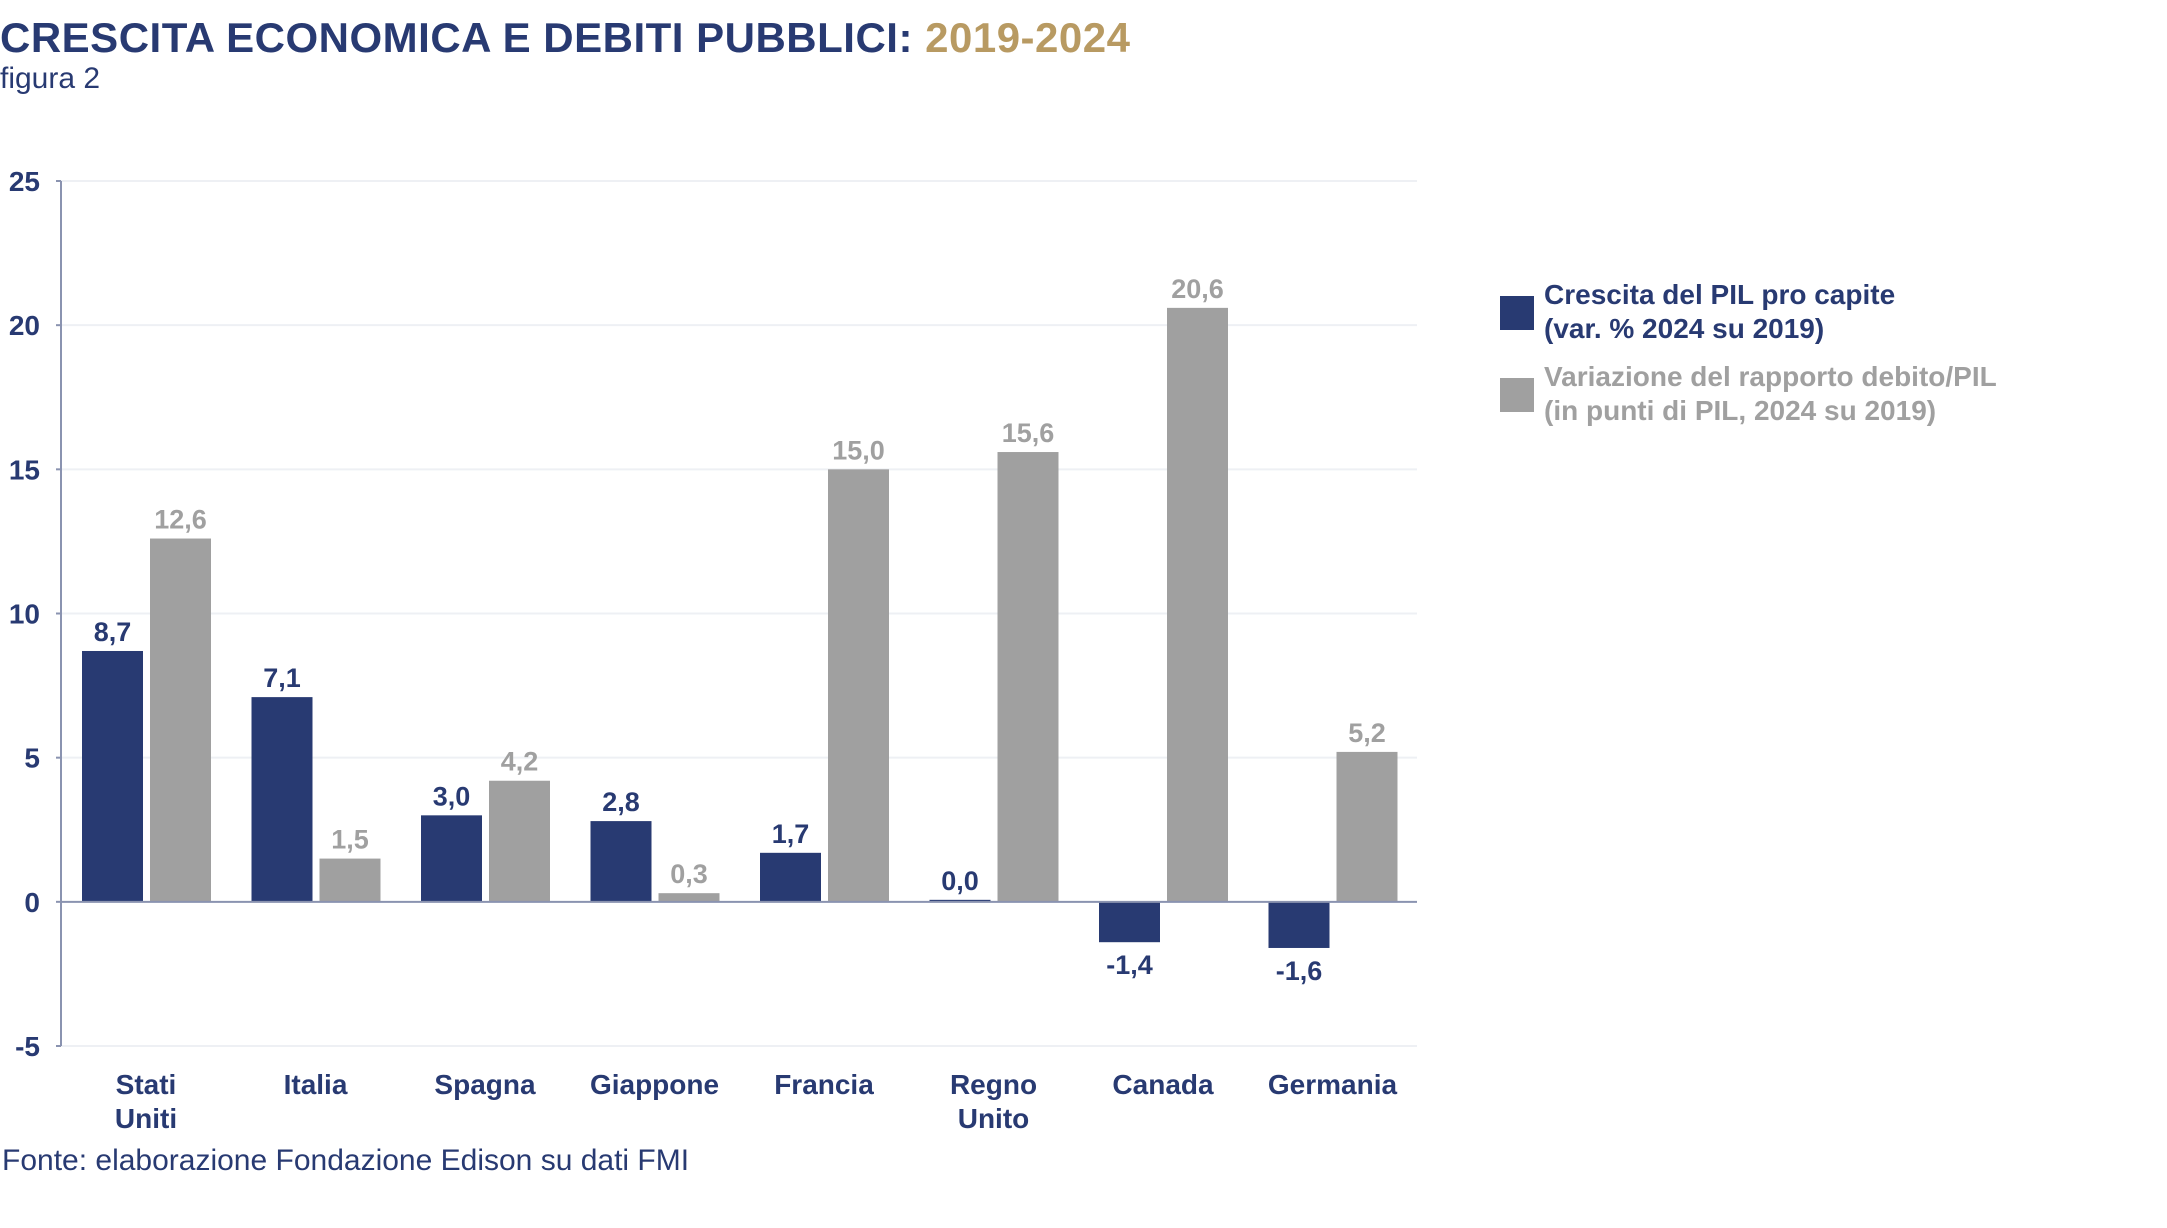  Describe the element at coordinates (316, 1084) in the screenshot. I see `x-tick-label: Italia` at that location.